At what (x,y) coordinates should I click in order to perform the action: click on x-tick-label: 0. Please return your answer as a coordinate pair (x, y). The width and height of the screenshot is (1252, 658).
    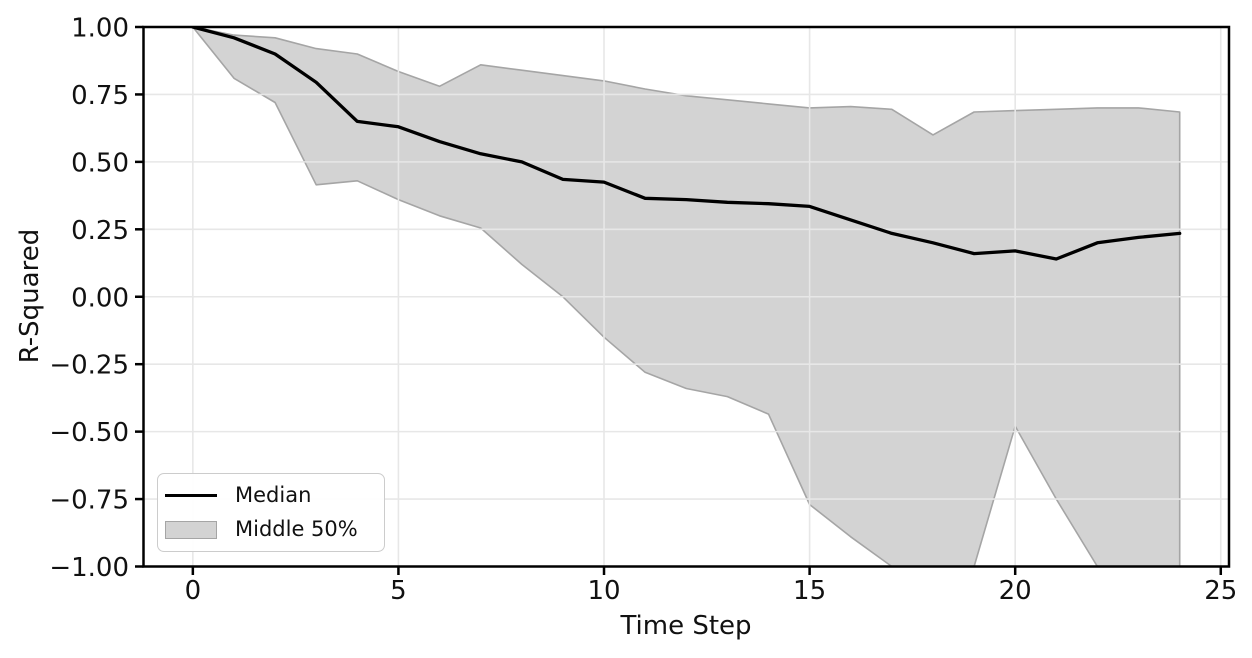
    Looking at the image, I should click on (193, 591).